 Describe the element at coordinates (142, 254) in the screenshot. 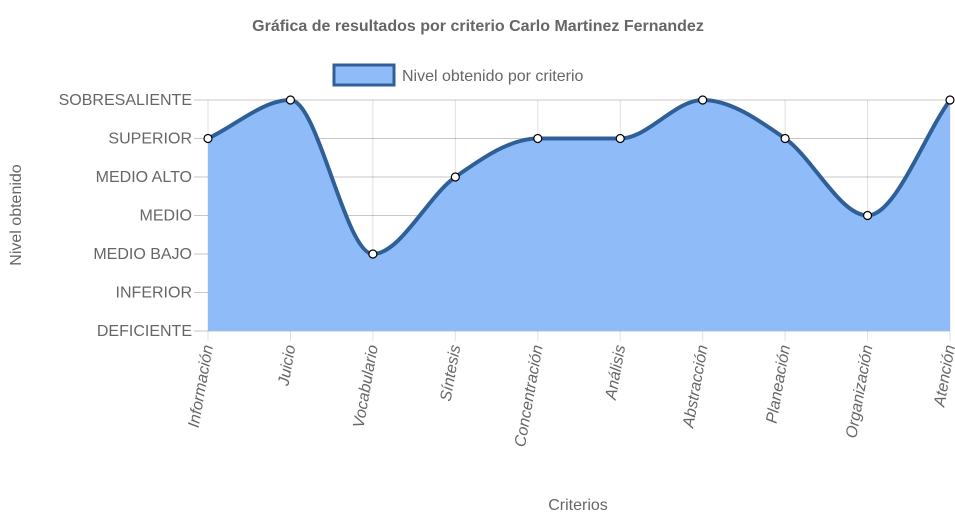

I see `y-tick-label: MEDIO BAJO` at that location.